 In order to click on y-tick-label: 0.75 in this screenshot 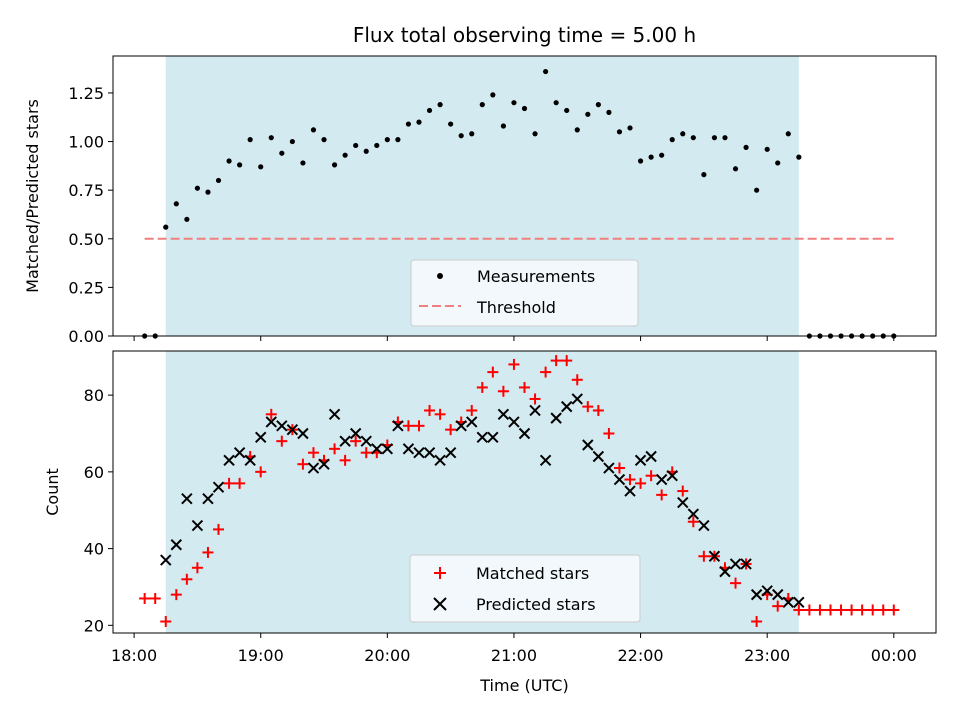, I will do `click(86, 190)`.